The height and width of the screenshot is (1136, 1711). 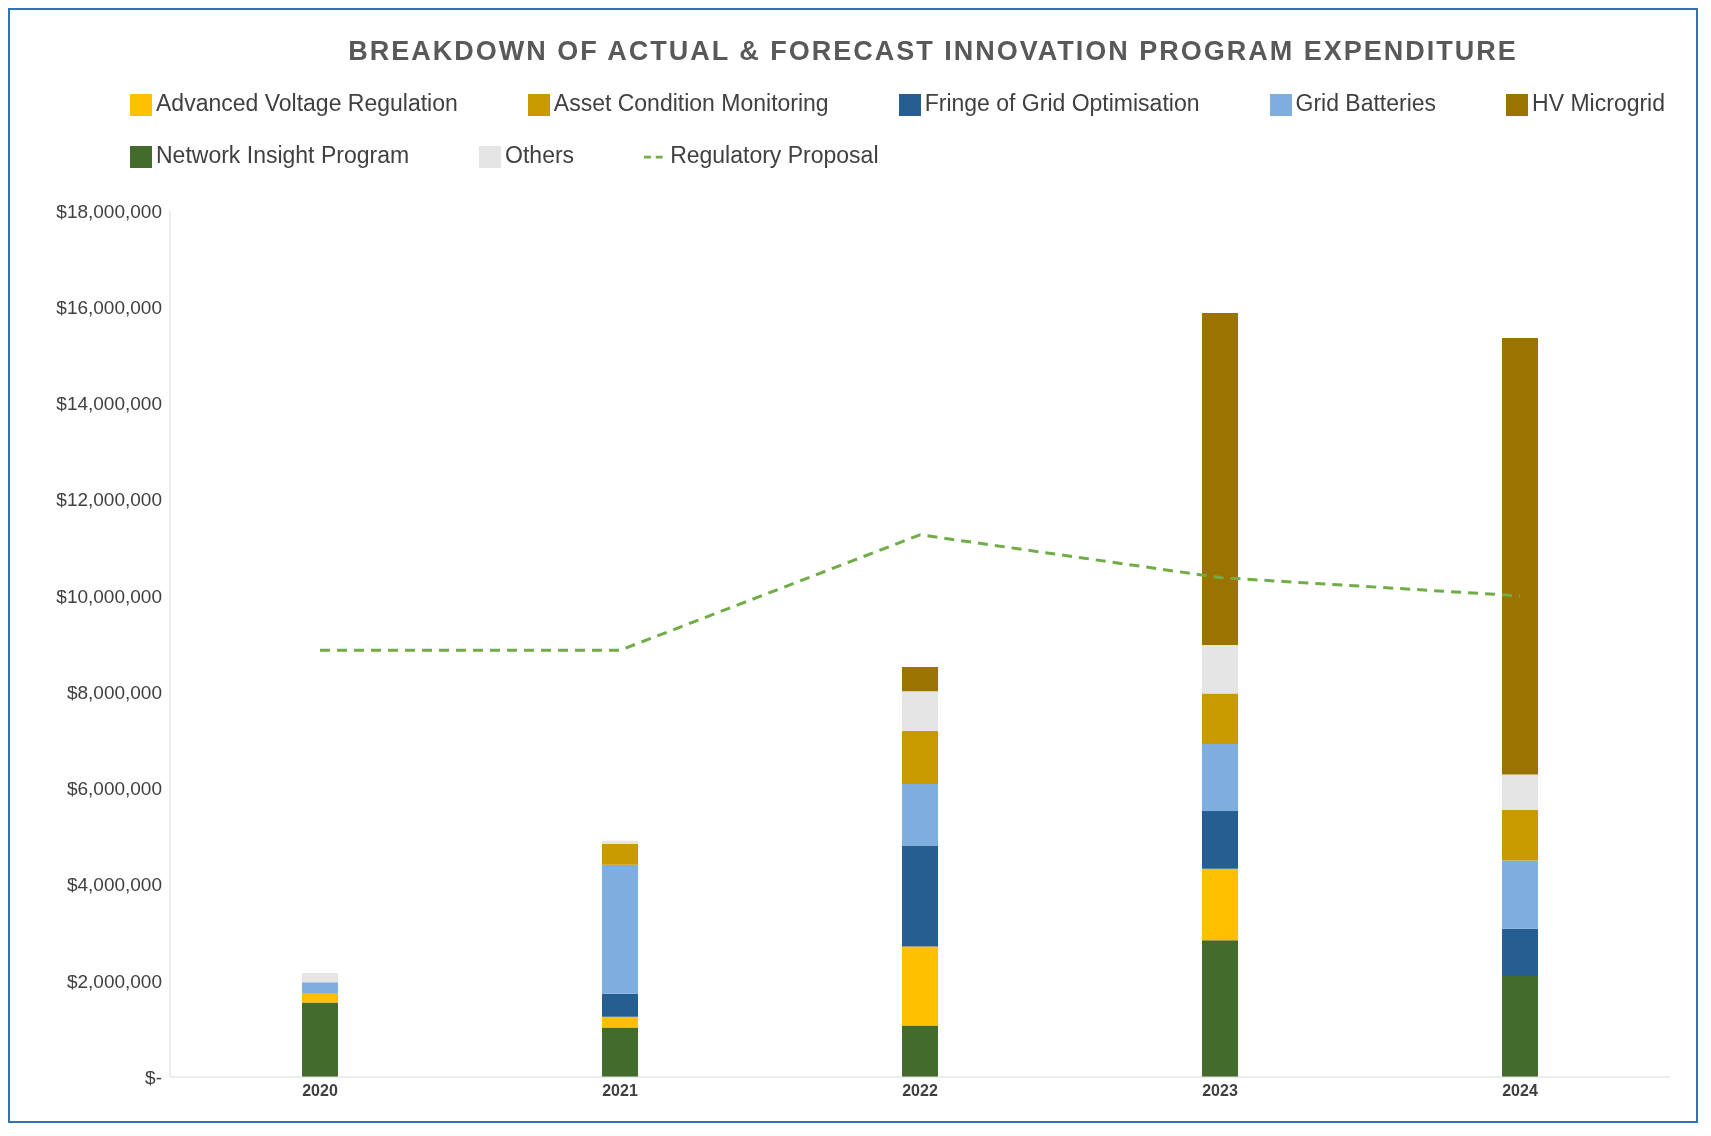 I want to click on x-tick-label: 2024, so click(x=1520, y=1091).